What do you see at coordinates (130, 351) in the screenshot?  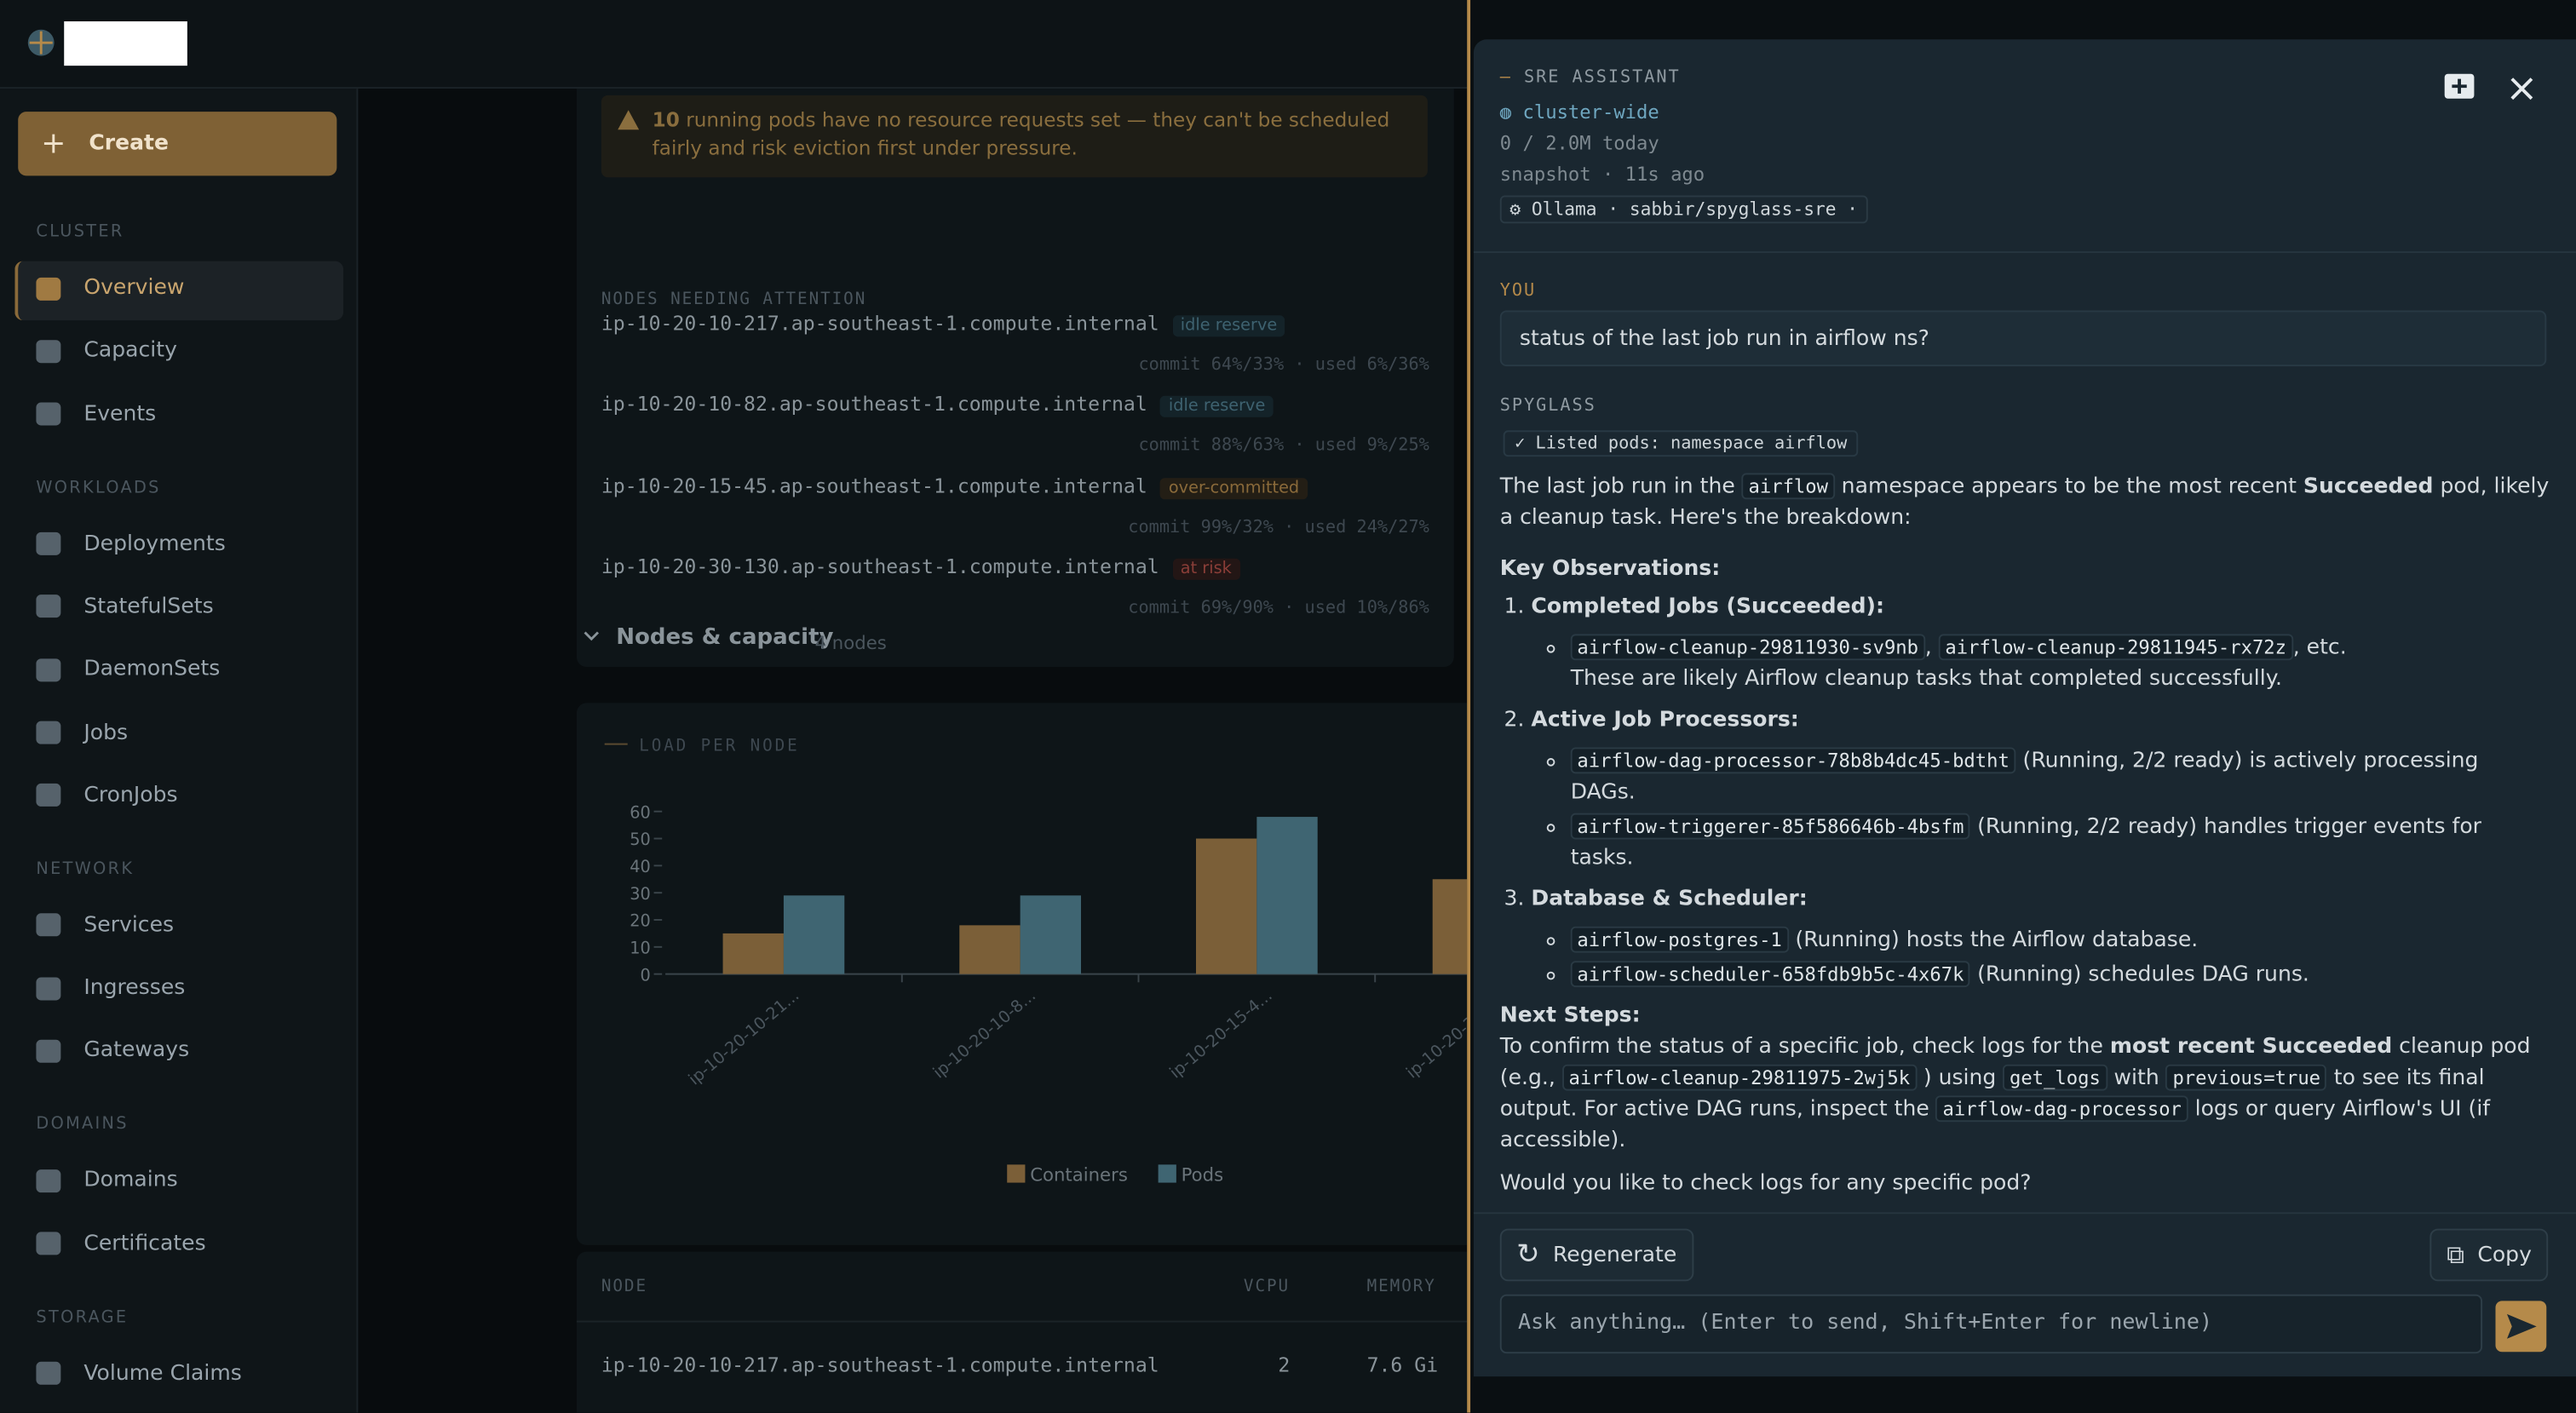 I see `nav-label: Capacity` at bounding box center [130, 351].